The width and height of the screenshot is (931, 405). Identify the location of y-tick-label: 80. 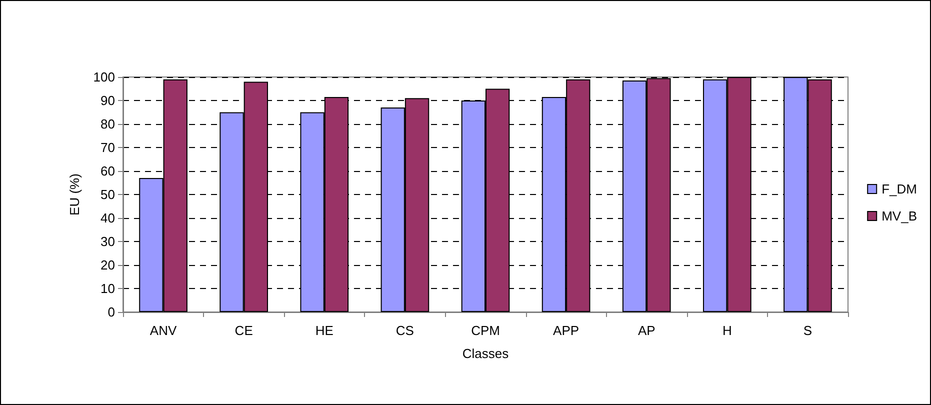
(107, 124).